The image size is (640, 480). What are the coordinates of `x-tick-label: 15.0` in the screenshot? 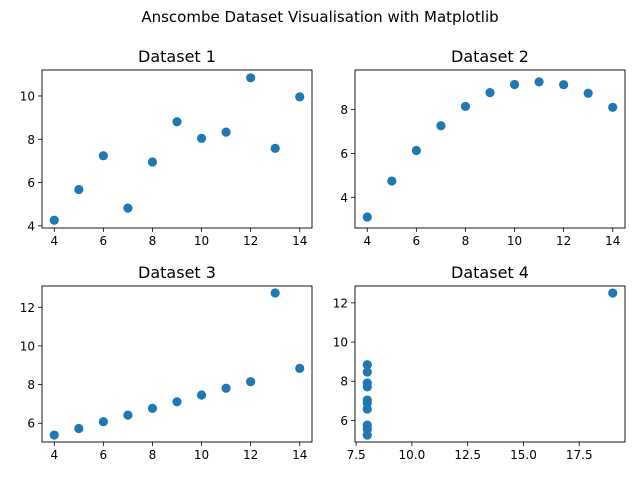 It's located at (523, 455).